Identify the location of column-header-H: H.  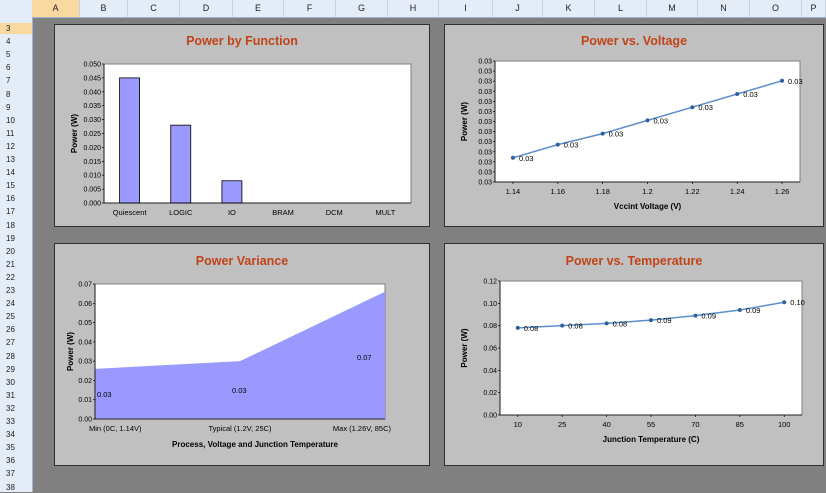
(413, 8).